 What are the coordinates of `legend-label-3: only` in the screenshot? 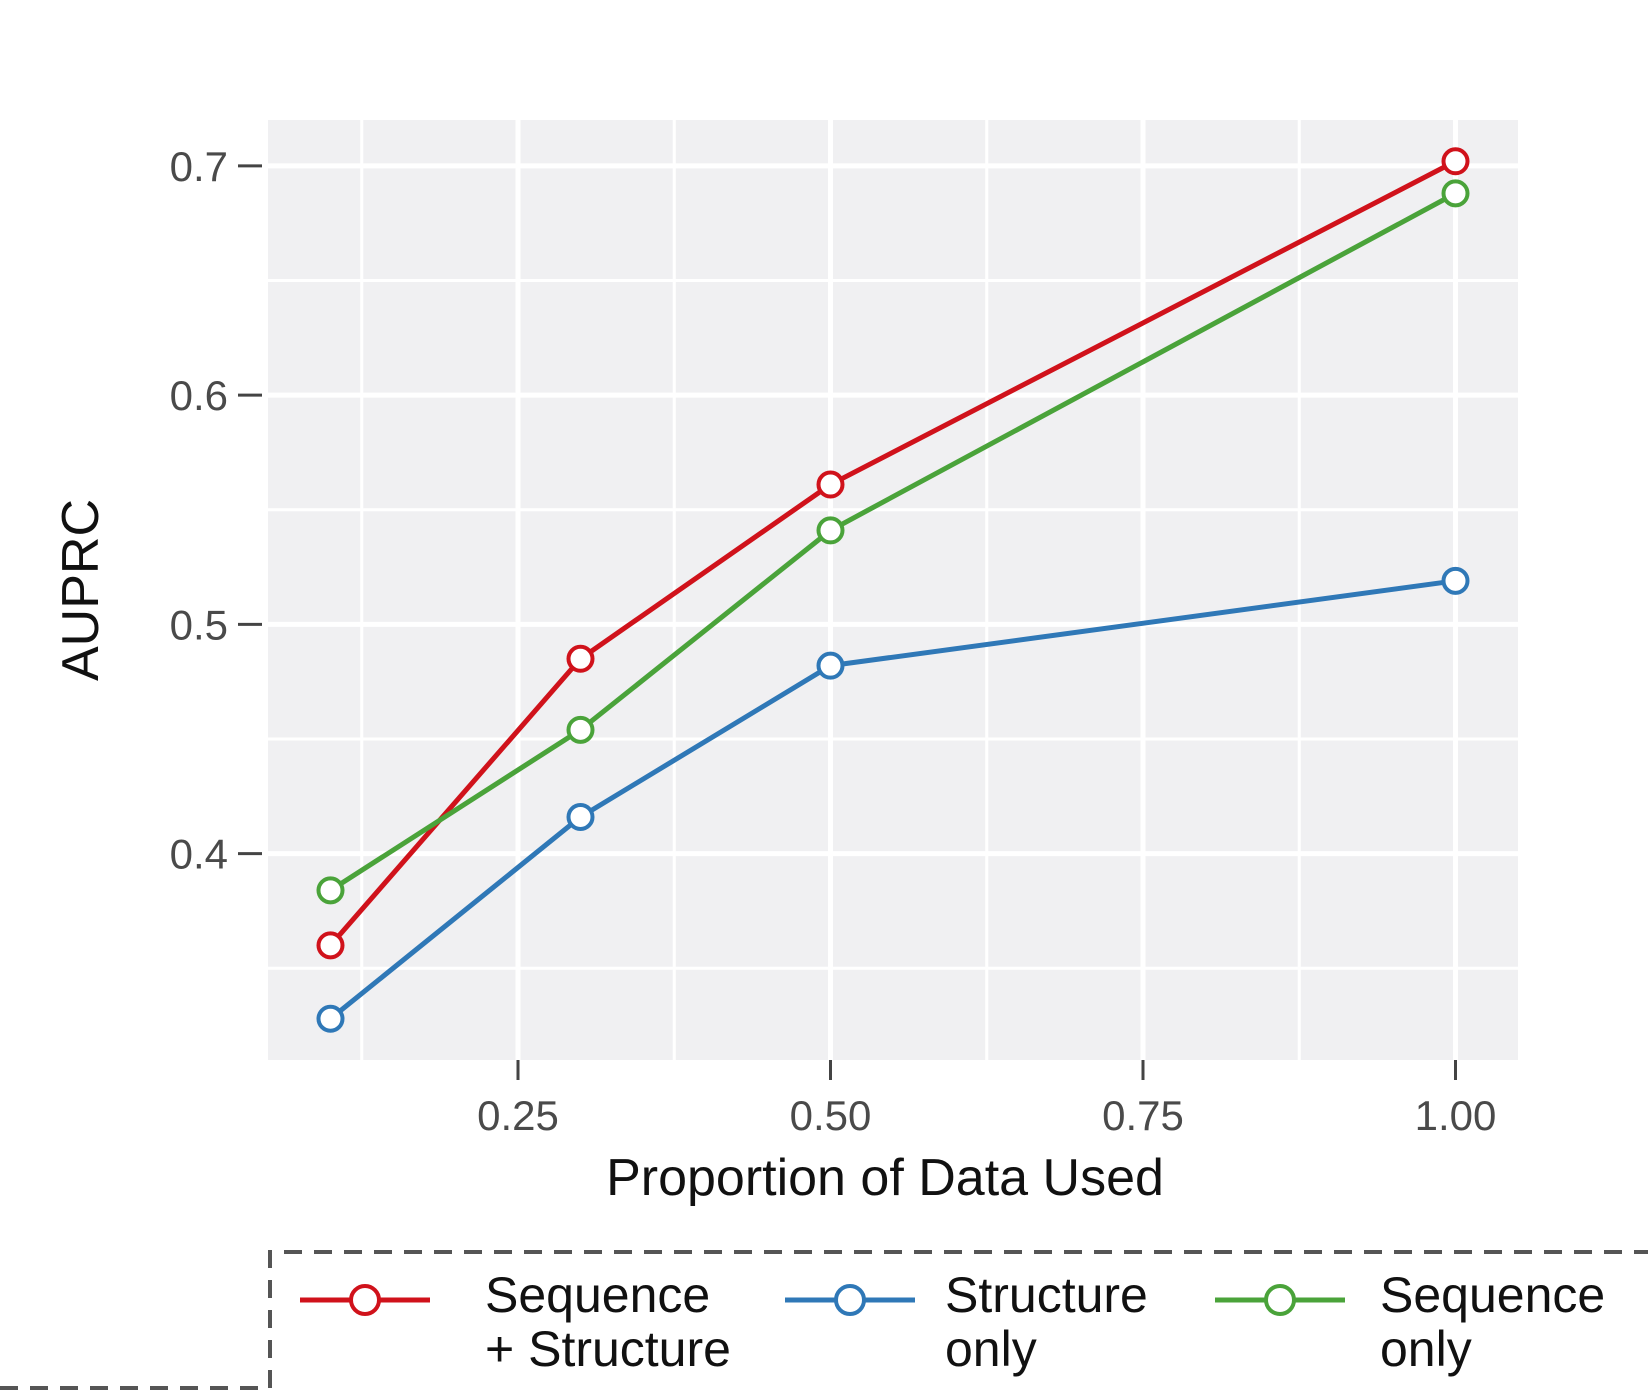 It's located at (1426, 1349).